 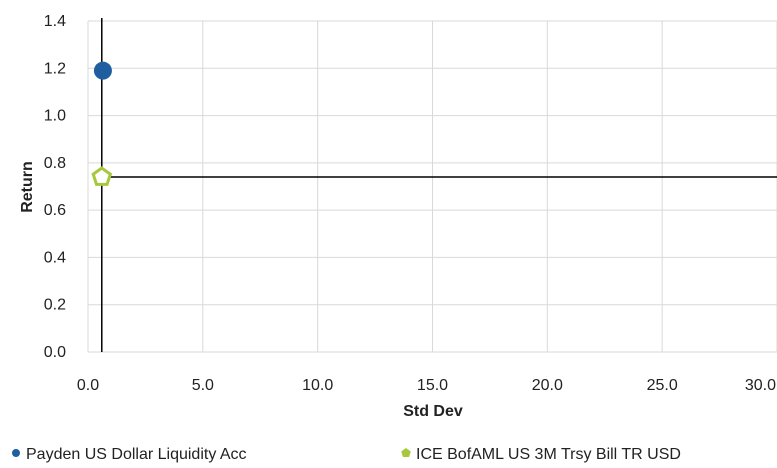 What do you see at coordinates (203, 385) in the screenshot?
I see `x-tick-label: 5.0` at bounding box center [203, 385].